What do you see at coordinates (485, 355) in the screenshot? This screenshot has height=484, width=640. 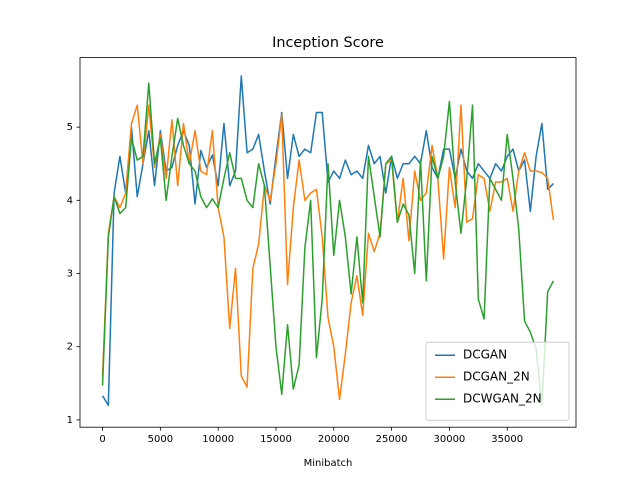 I see `legend-label: DCGAN` at bounding box center [485, 355].